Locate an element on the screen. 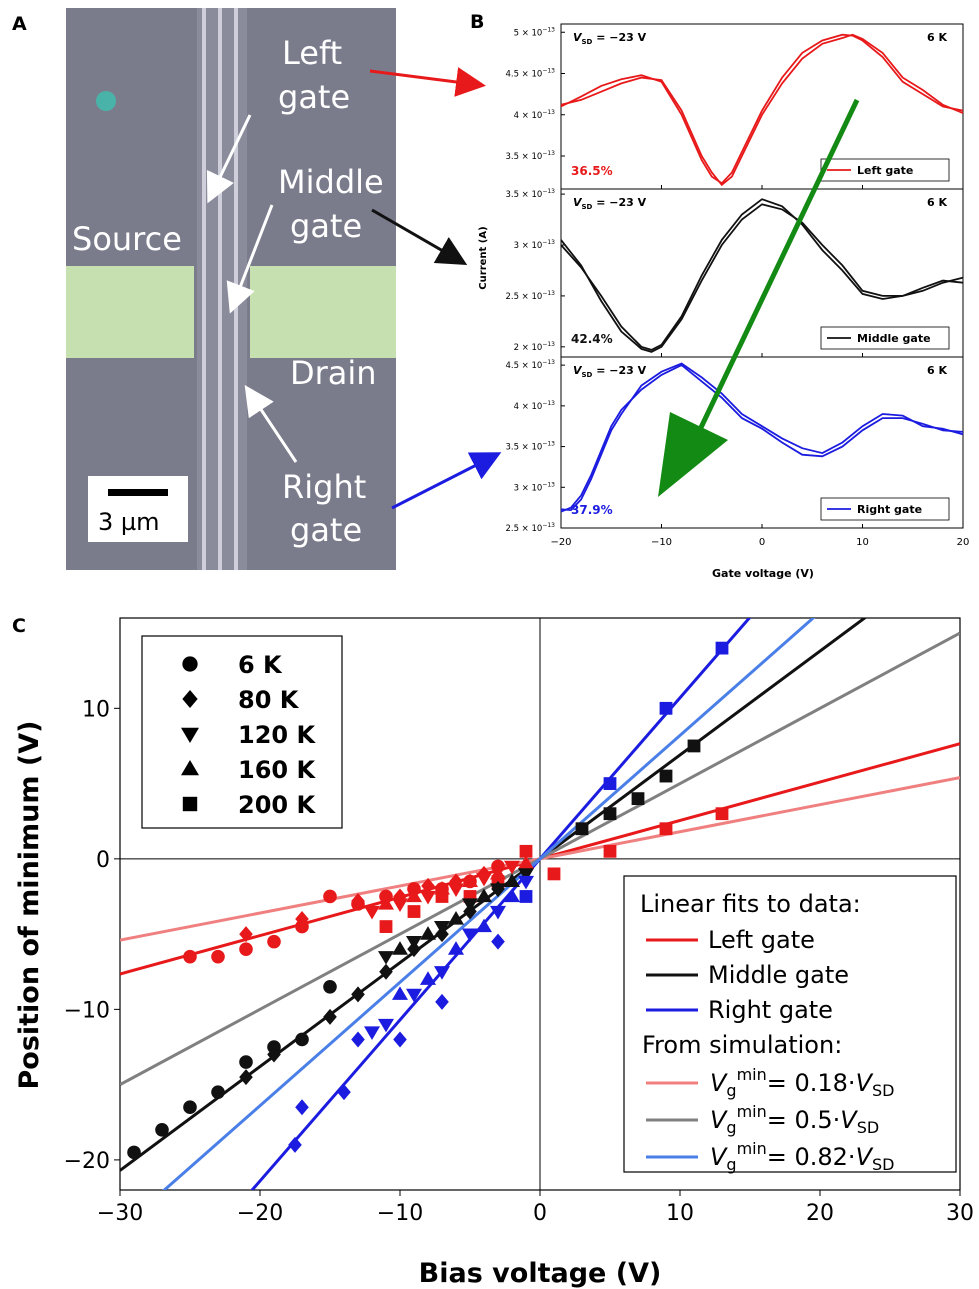  y-tick-label: 3.5 × 10⁻¹³ is located at coordinates (530, 447).